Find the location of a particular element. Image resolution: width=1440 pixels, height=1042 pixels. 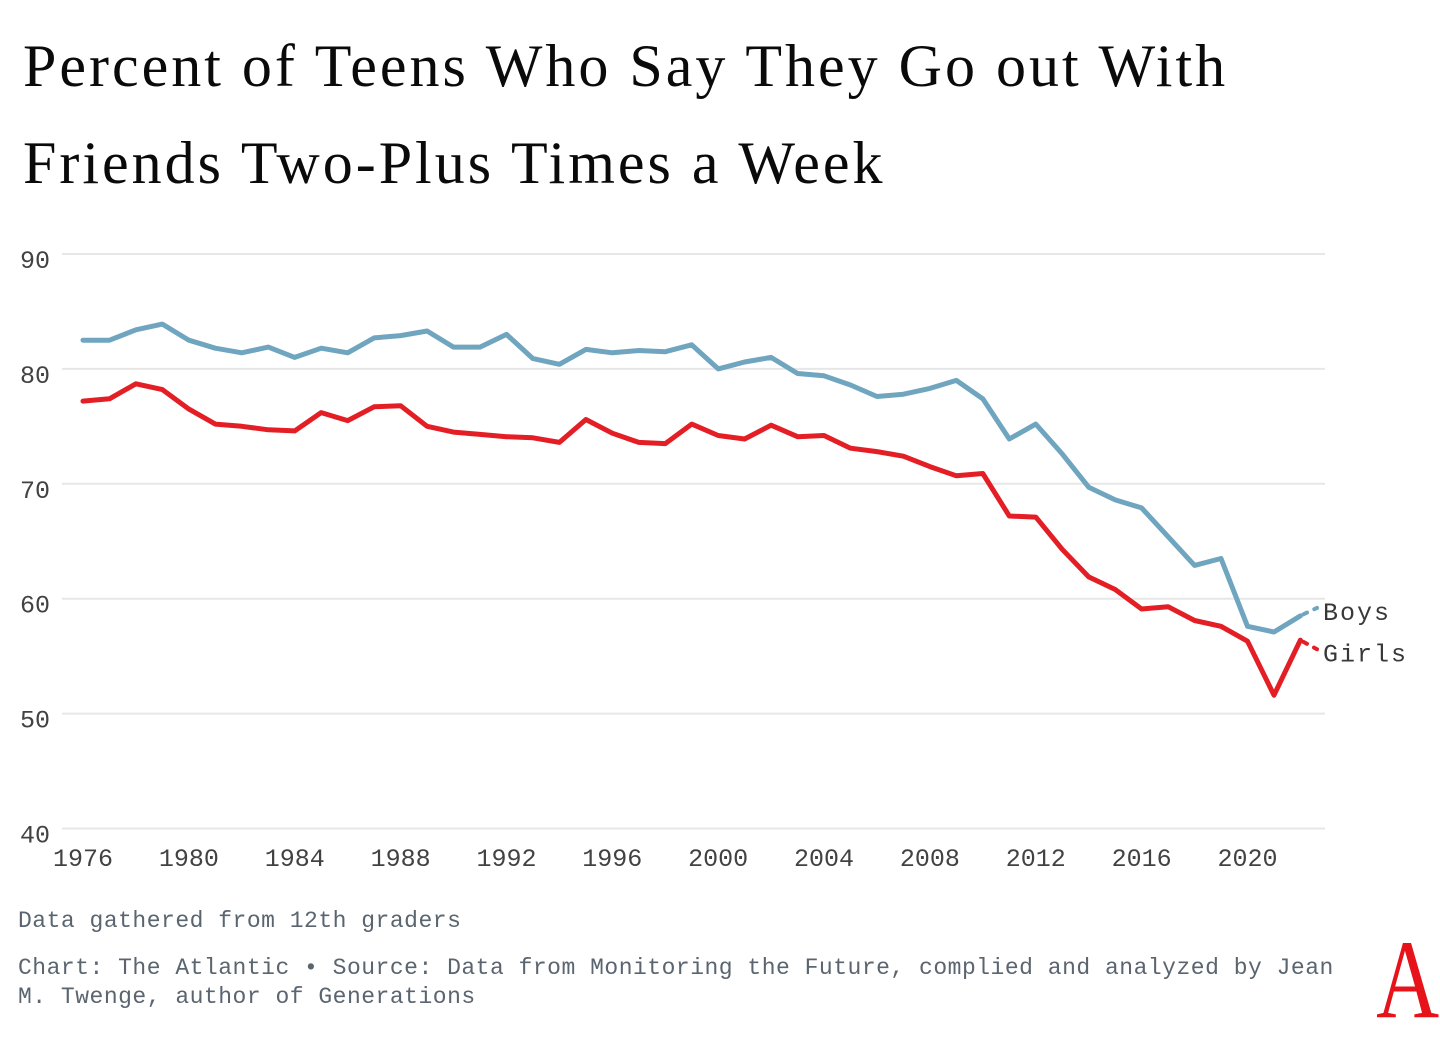

chart-title-line2: Friends Two-Plus Times a Week is located at coordinates (454, 163).